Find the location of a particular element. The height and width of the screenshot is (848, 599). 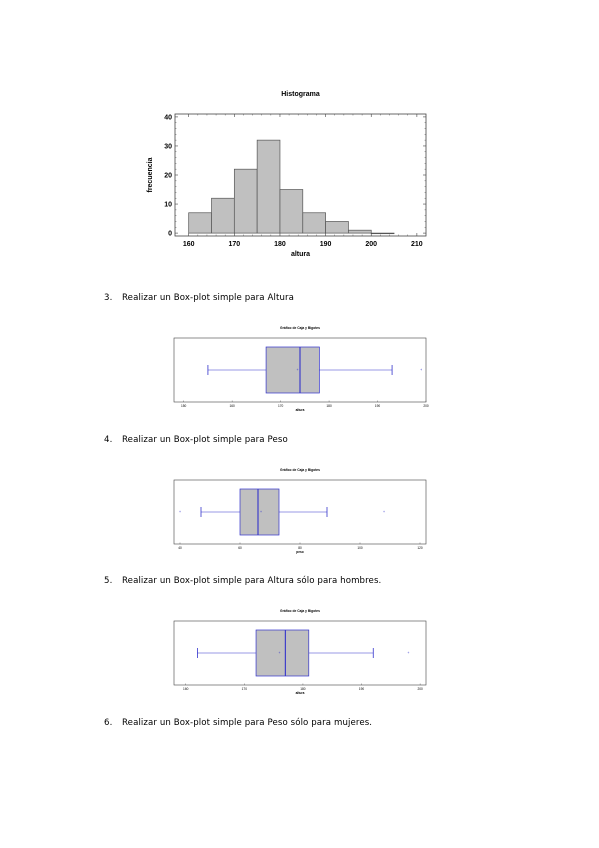

y-tick-label: 10 is located at coordinates (168, 205).